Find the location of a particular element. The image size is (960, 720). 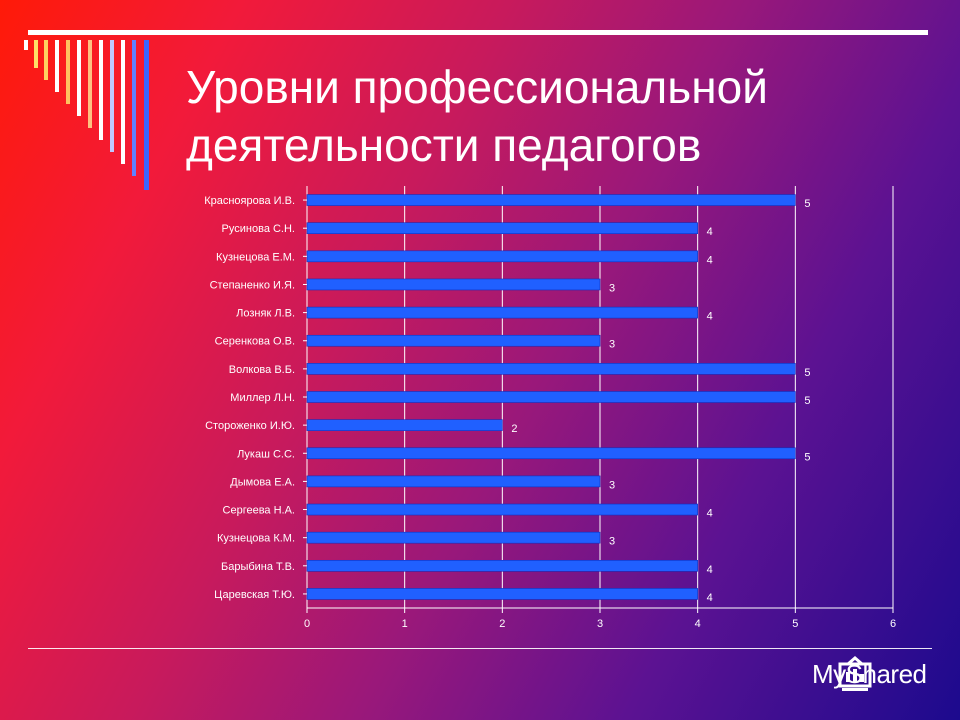

category-label: Барыбина Т.В. is located at coordinates (258, 567).